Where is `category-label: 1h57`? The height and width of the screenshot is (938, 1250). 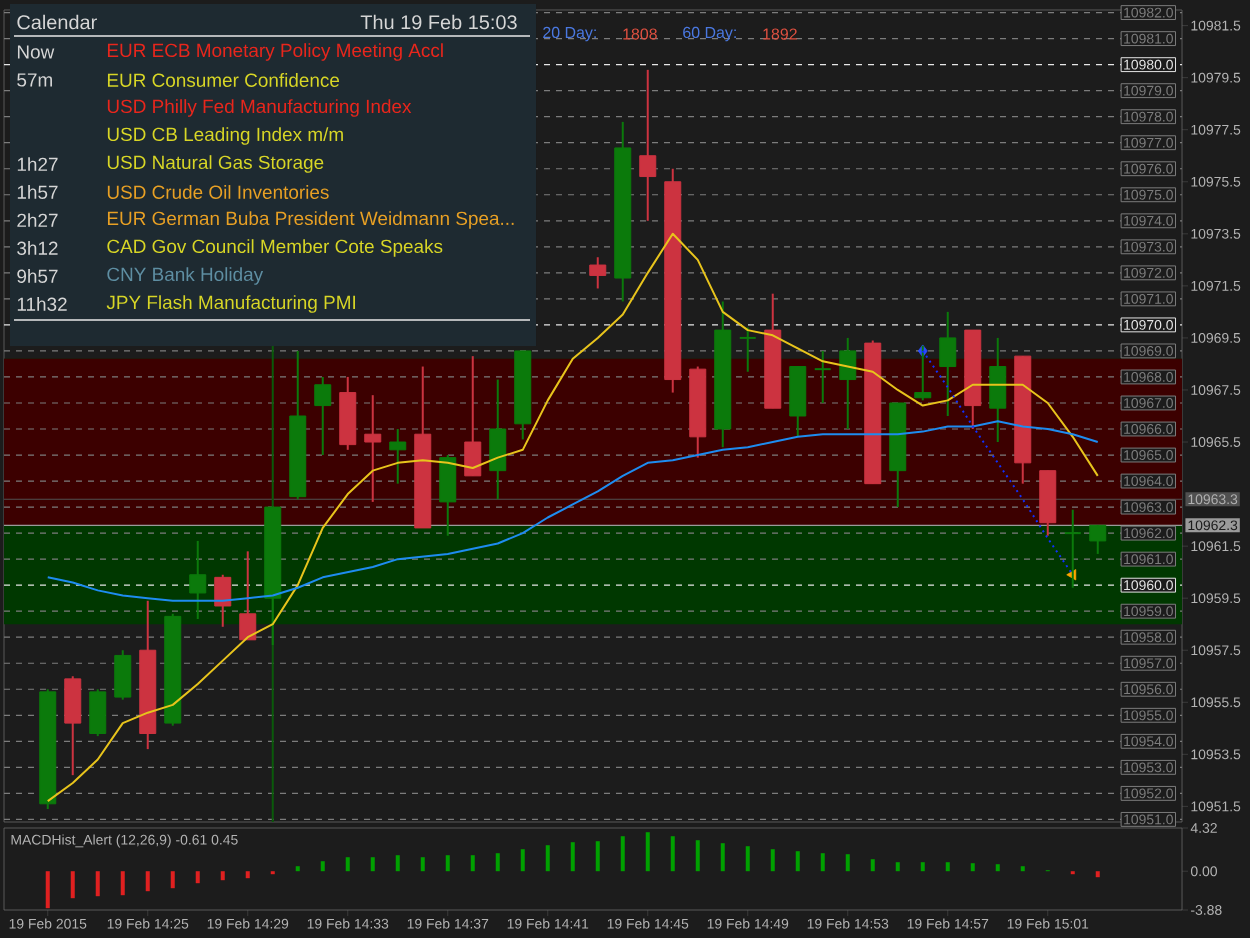 category-label: 1h57 is located at coordinates (37, 192).